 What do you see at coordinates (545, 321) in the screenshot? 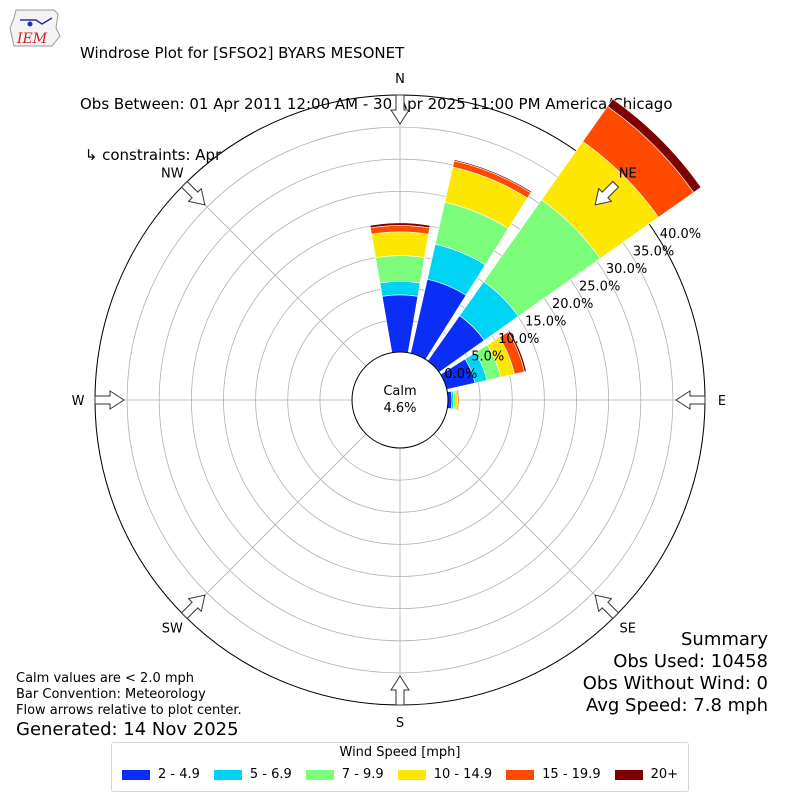
I see `radial-tick-label: 15.0%` at bounding box center [545, 321].